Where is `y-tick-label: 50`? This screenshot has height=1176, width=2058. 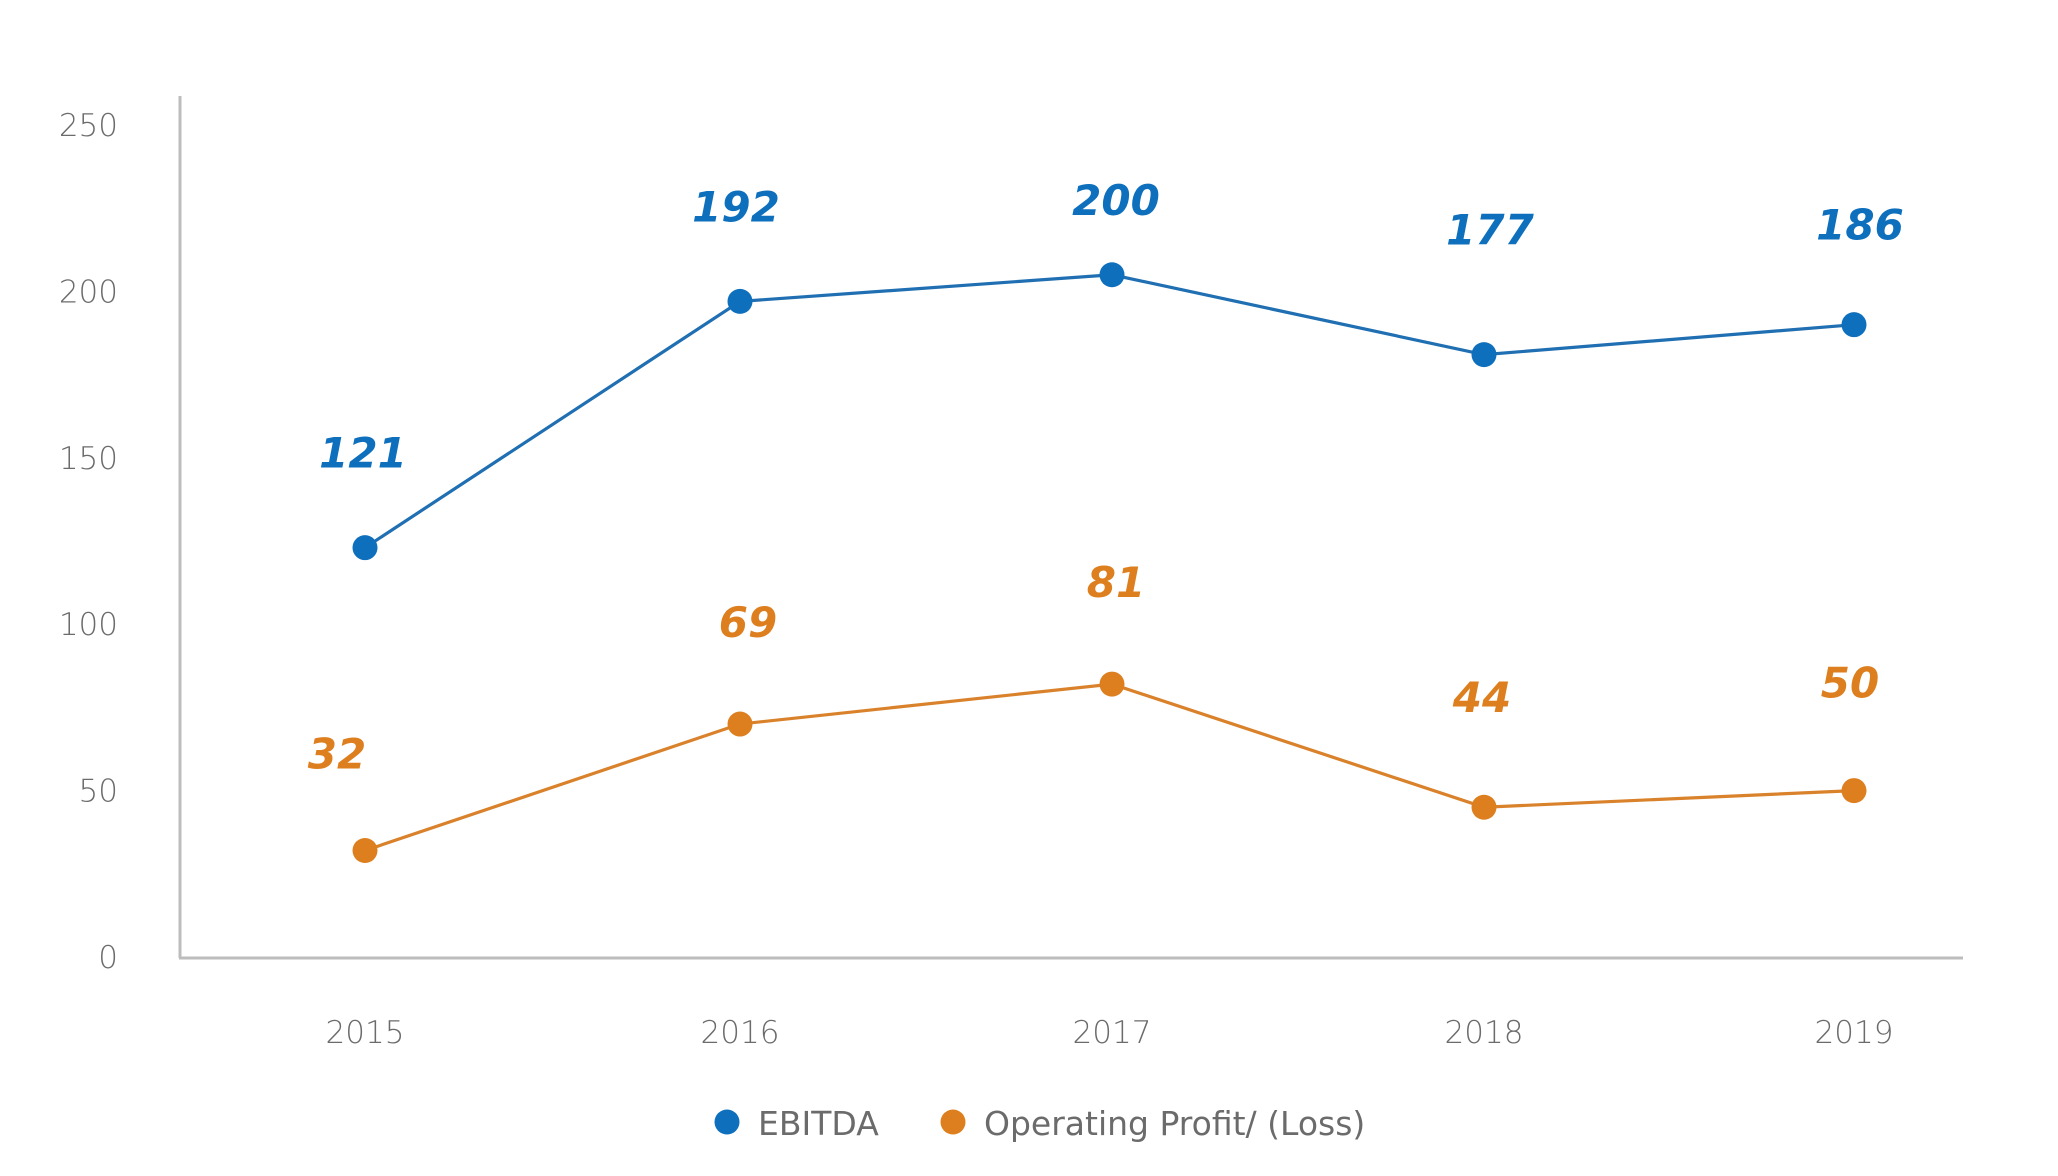 y-tick-label: 50 is located at coordinates (98, 792).